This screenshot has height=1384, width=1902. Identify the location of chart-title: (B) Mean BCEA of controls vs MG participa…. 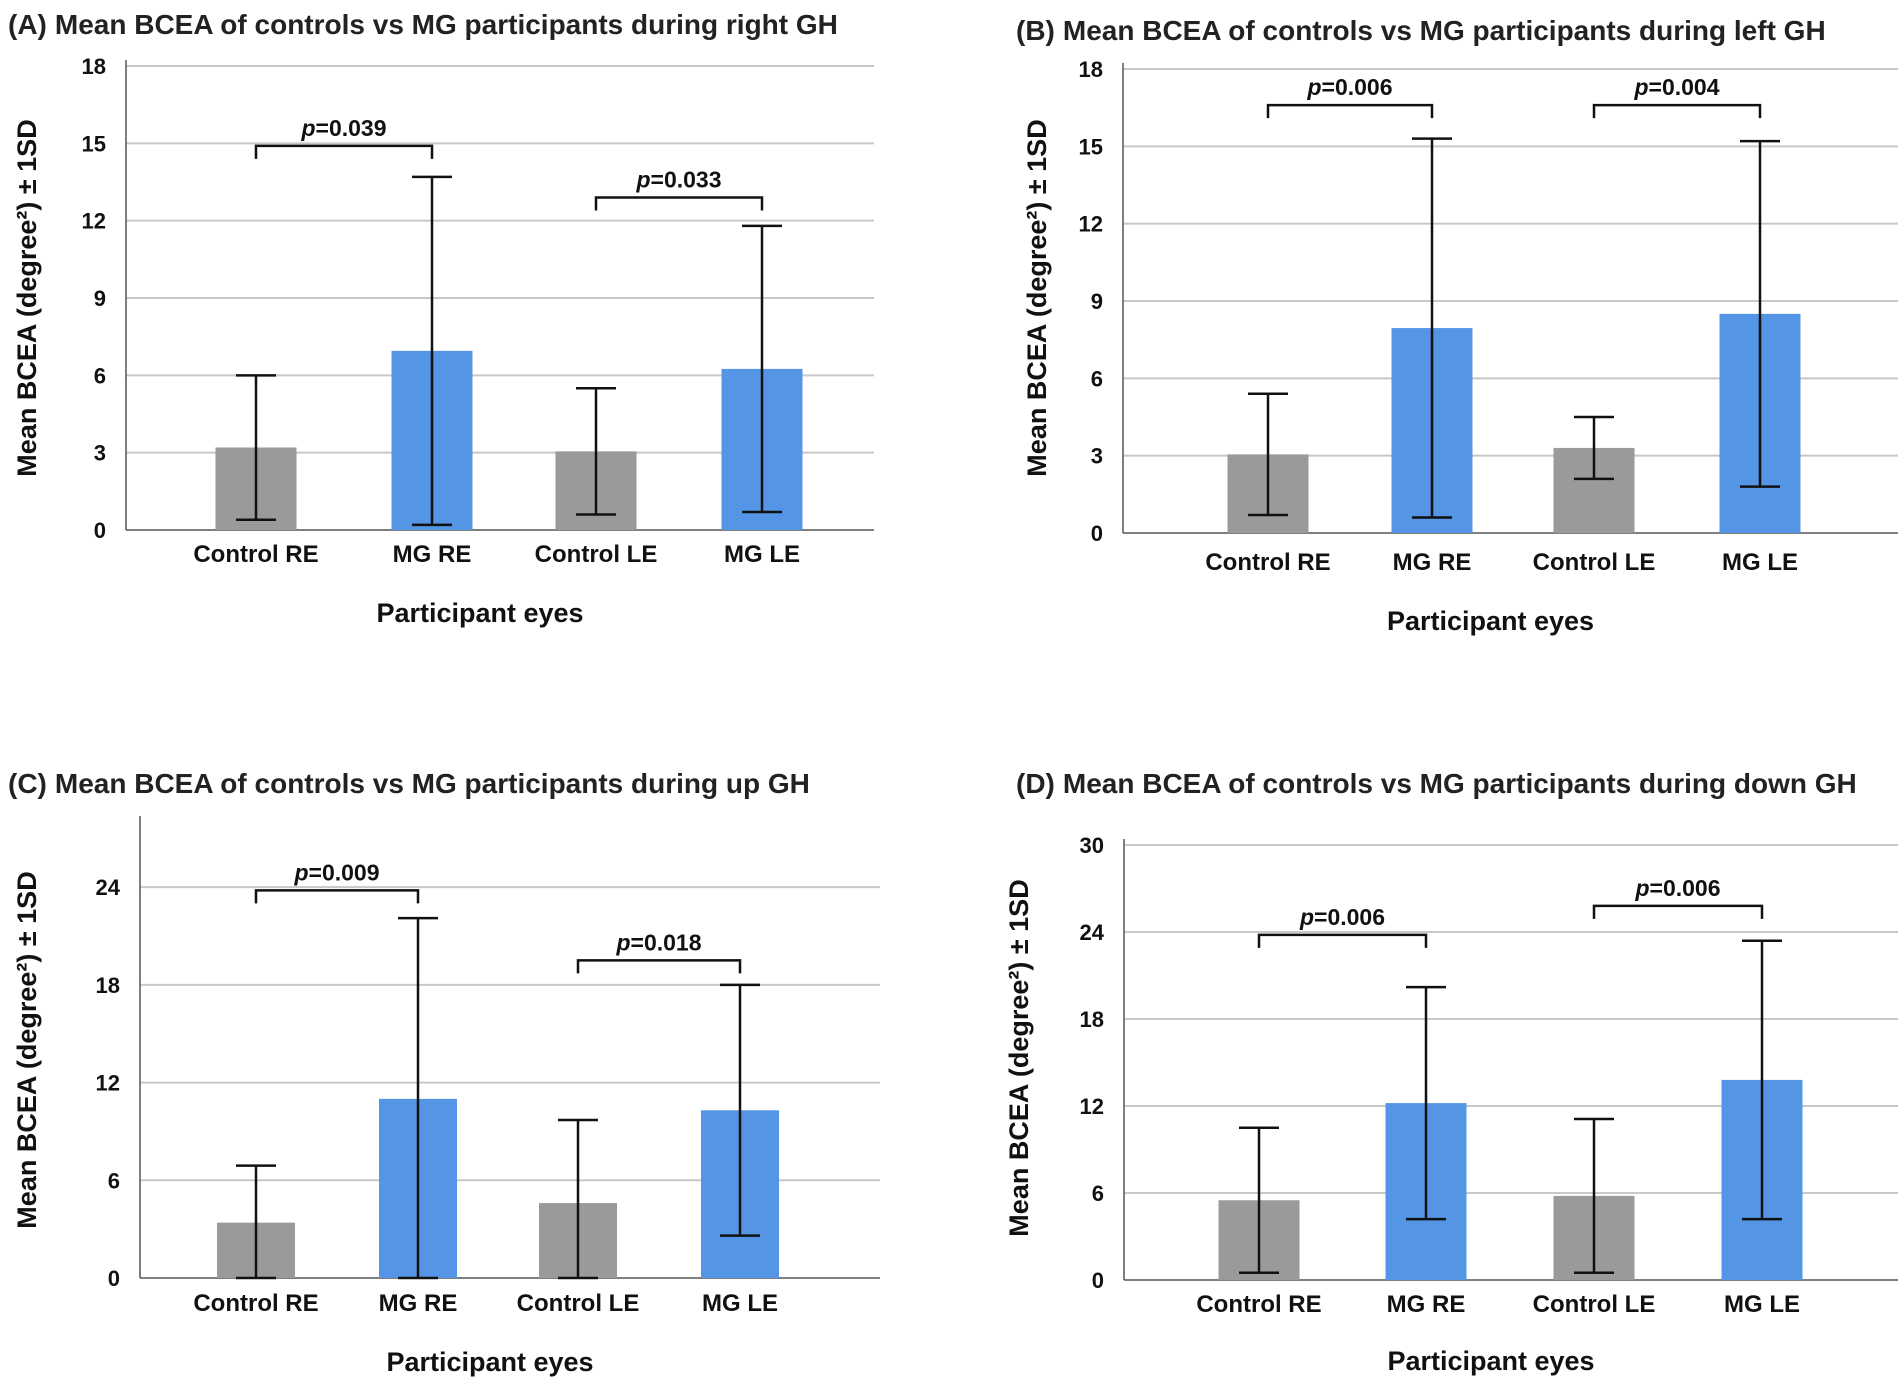
(1421, 30).